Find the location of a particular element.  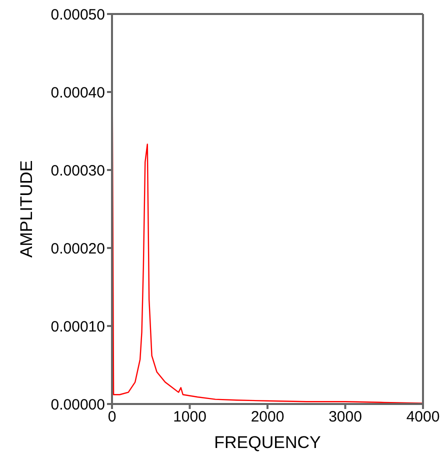

y-tick-label: 0.00010 is located at coordinates (77, 327).